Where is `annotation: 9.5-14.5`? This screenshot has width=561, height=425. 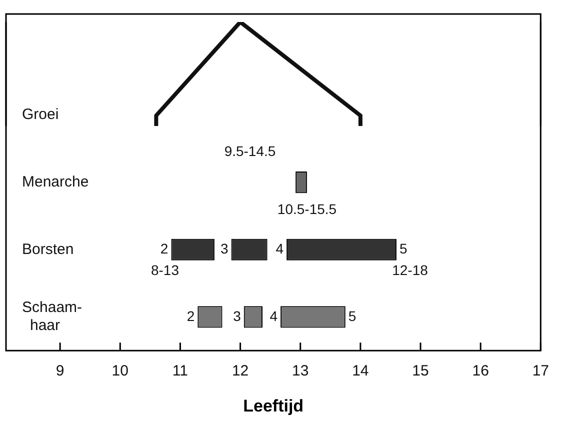 annotation: 9.5-14.5 is located at coordinates (250, 150).